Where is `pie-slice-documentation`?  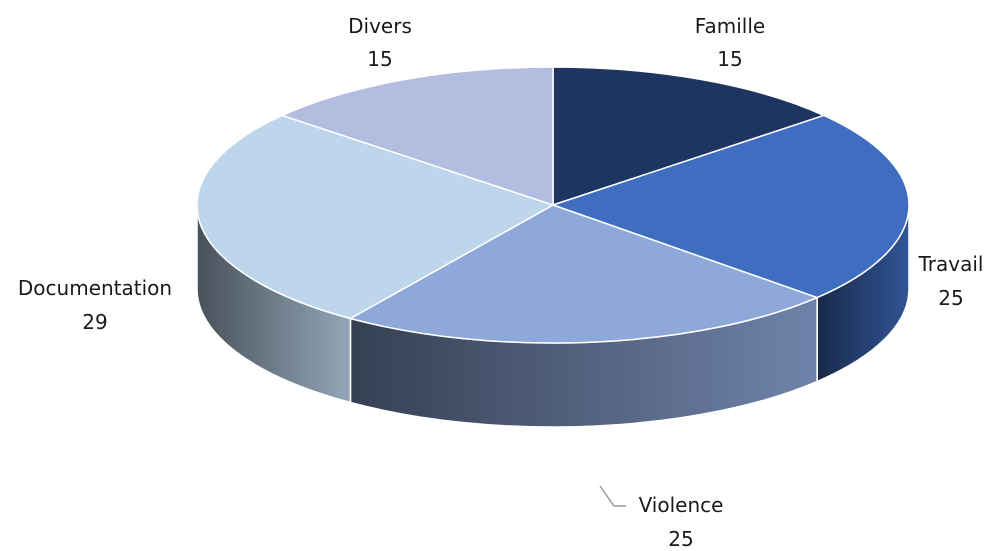 pie-slice-documentation is located at coordinates (375, 217).